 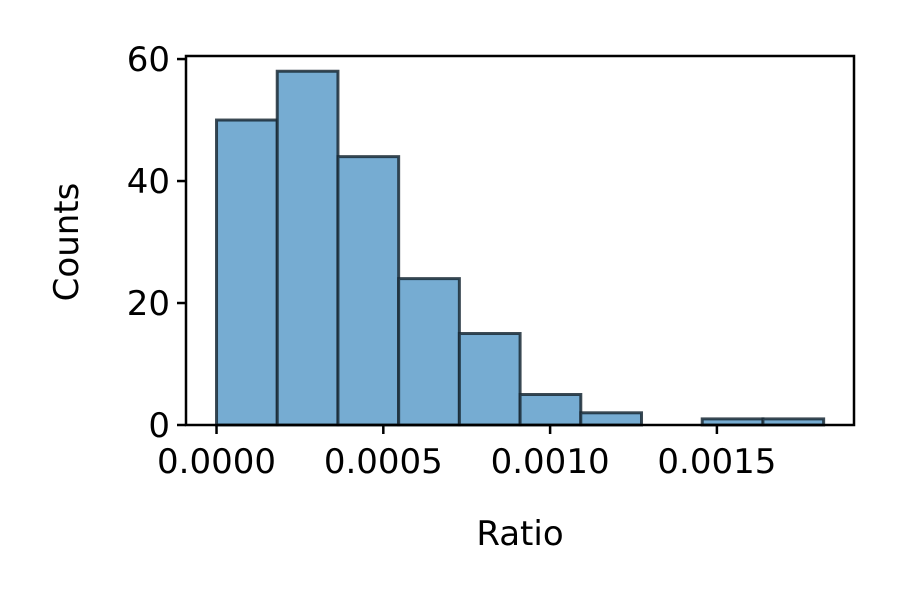 I want to click on y-tick-label: 40, so click(x=148, y=182).